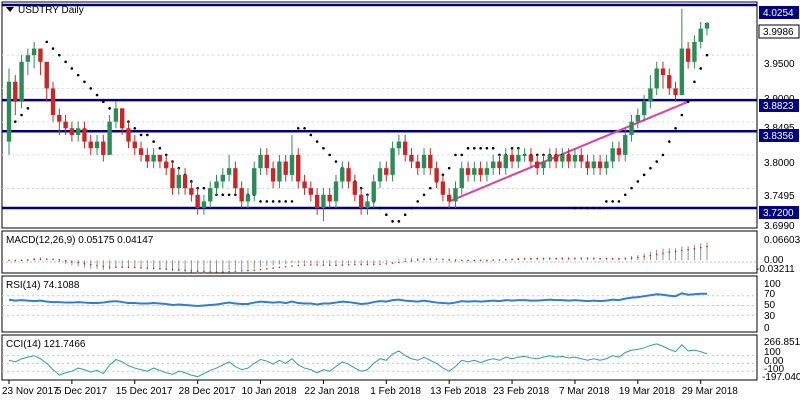  Describe the element at coordinates (779, 12) in the screenshot. I see `level-label-4.0254: 4.0254` at that location.